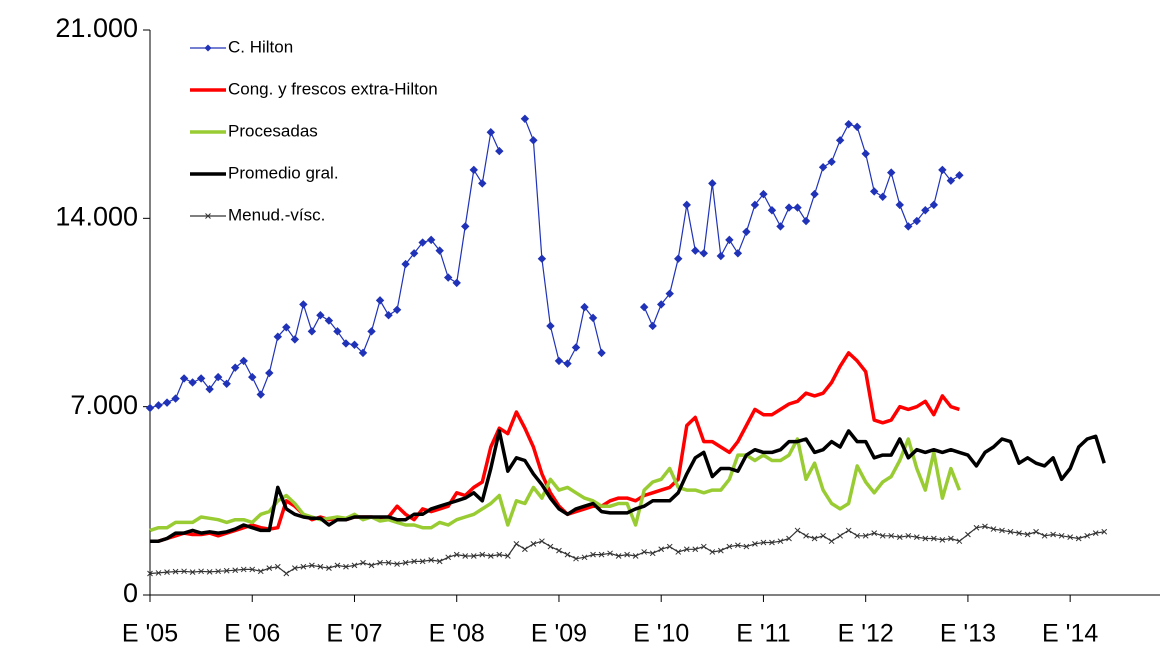 Image resolution: width=1163 pixels, height=646 pixels. What do you see at coordinates (283, 172) in the screenshot?
I see `legend-label: Promedio gral.` at bounding box center [283, 172].